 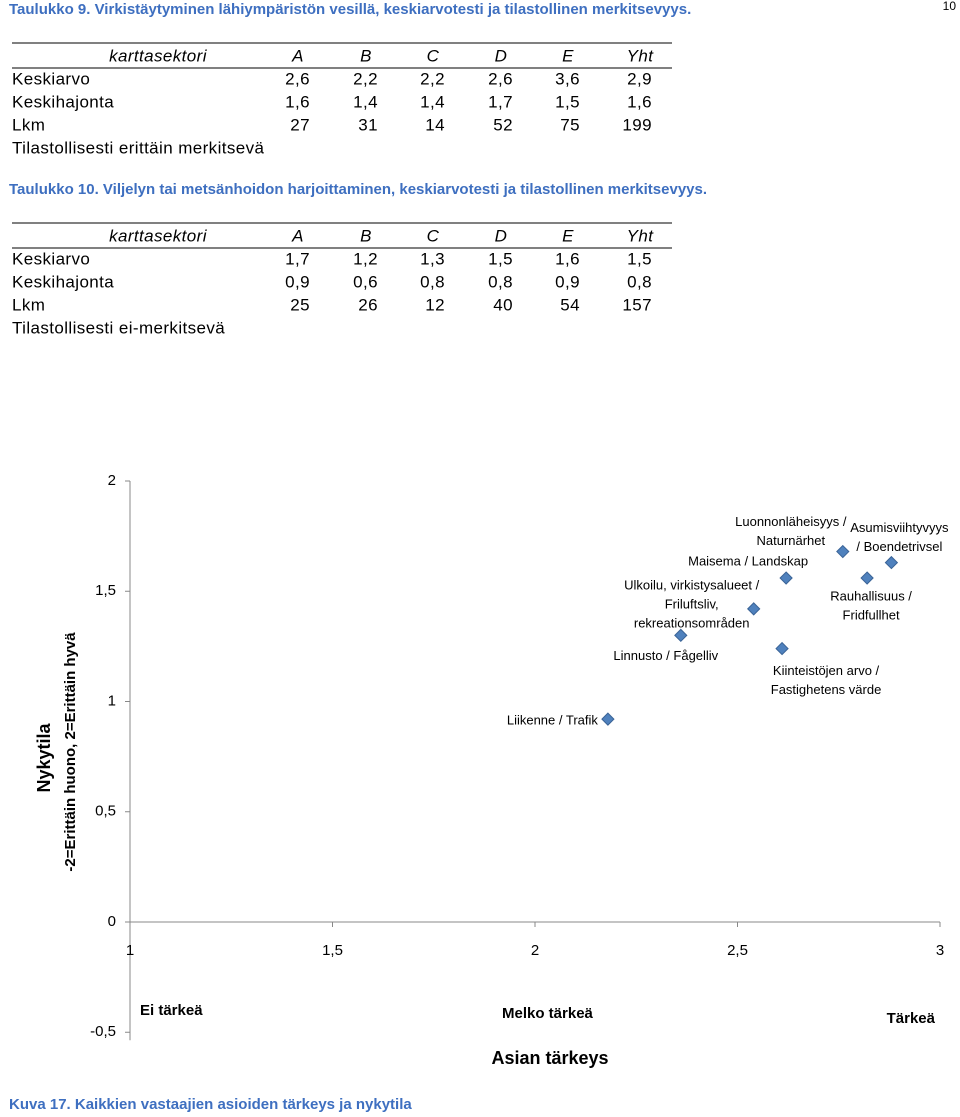 What do you see at coordinates (105, 811) in the screenshot?
I see `y-tick-label: 0,5` at bounding box center [105, 811].